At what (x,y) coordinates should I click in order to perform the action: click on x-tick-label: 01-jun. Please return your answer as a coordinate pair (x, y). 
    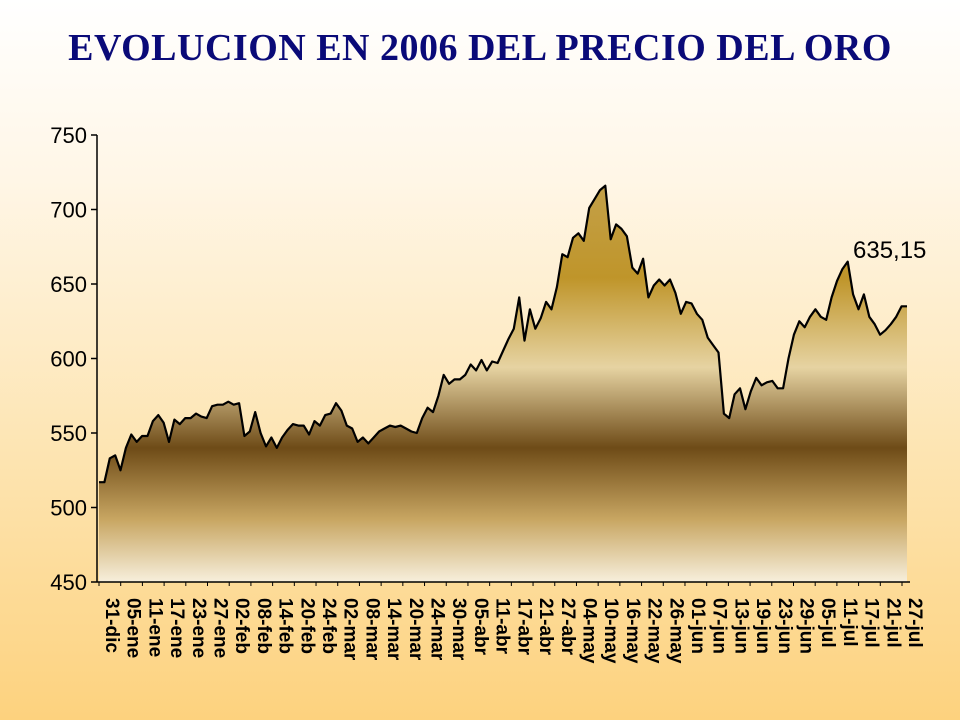
    Looking at the image, I should click on (697, 626).